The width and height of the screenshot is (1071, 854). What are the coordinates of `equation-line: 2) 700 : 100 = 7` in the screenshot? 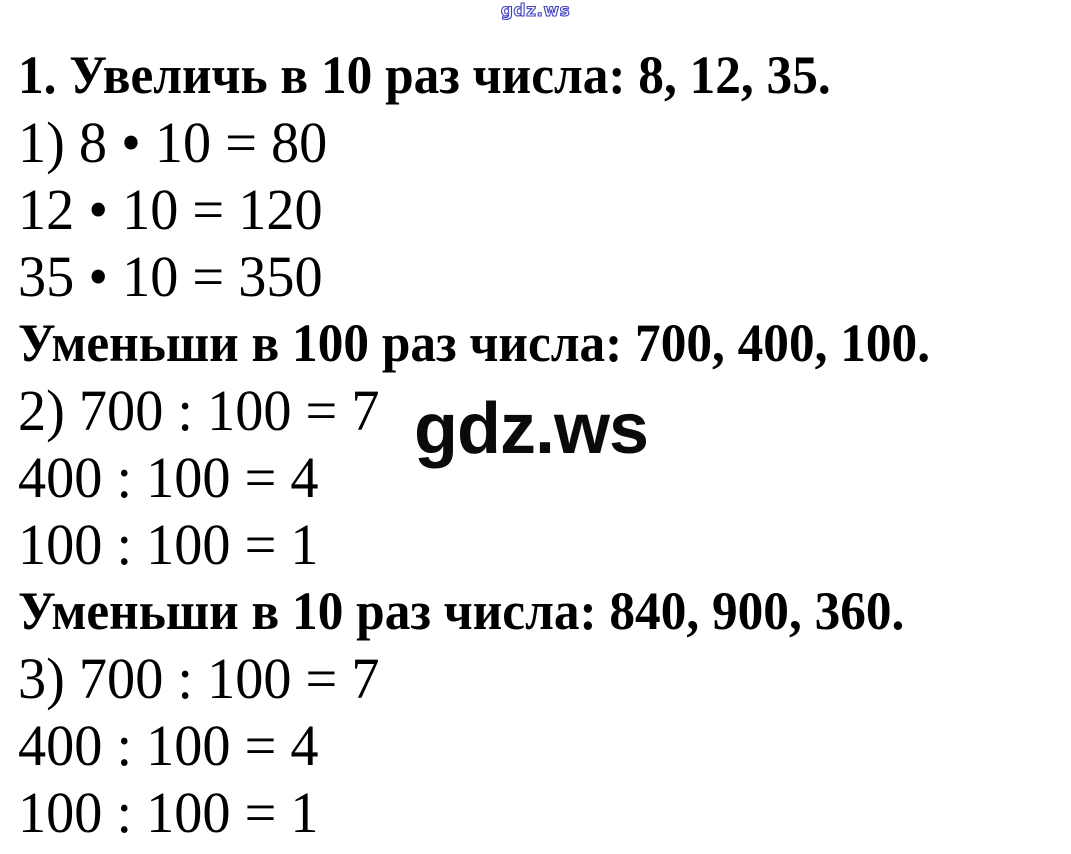 It's located at (199, 410).